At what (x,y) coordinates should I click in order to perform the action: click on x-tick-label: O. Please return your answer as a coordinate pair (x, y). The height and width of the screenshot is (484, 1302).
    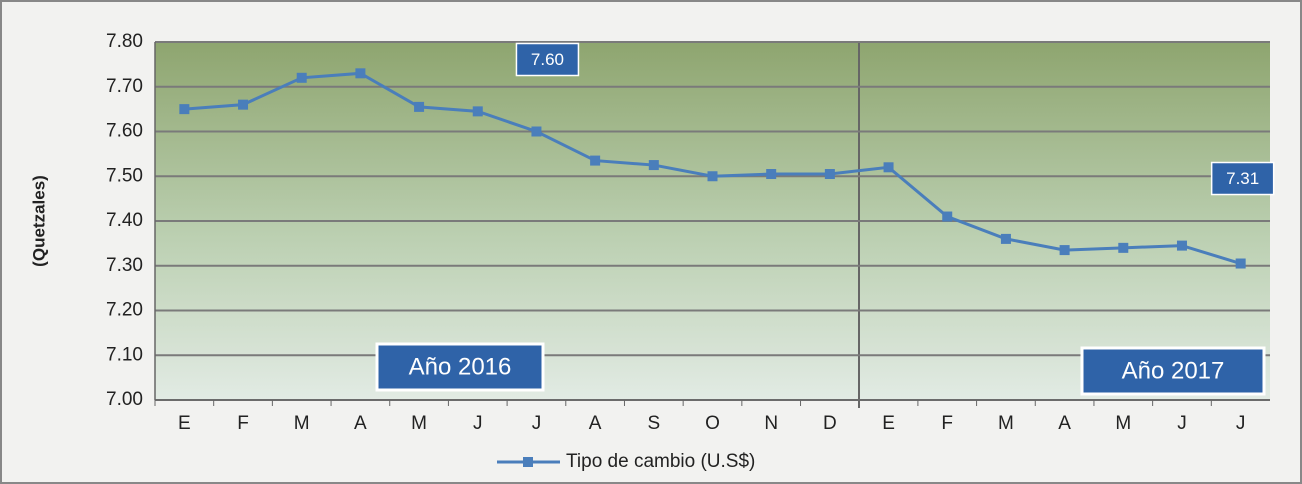
    Looking at the image, I should click on (712, 423).